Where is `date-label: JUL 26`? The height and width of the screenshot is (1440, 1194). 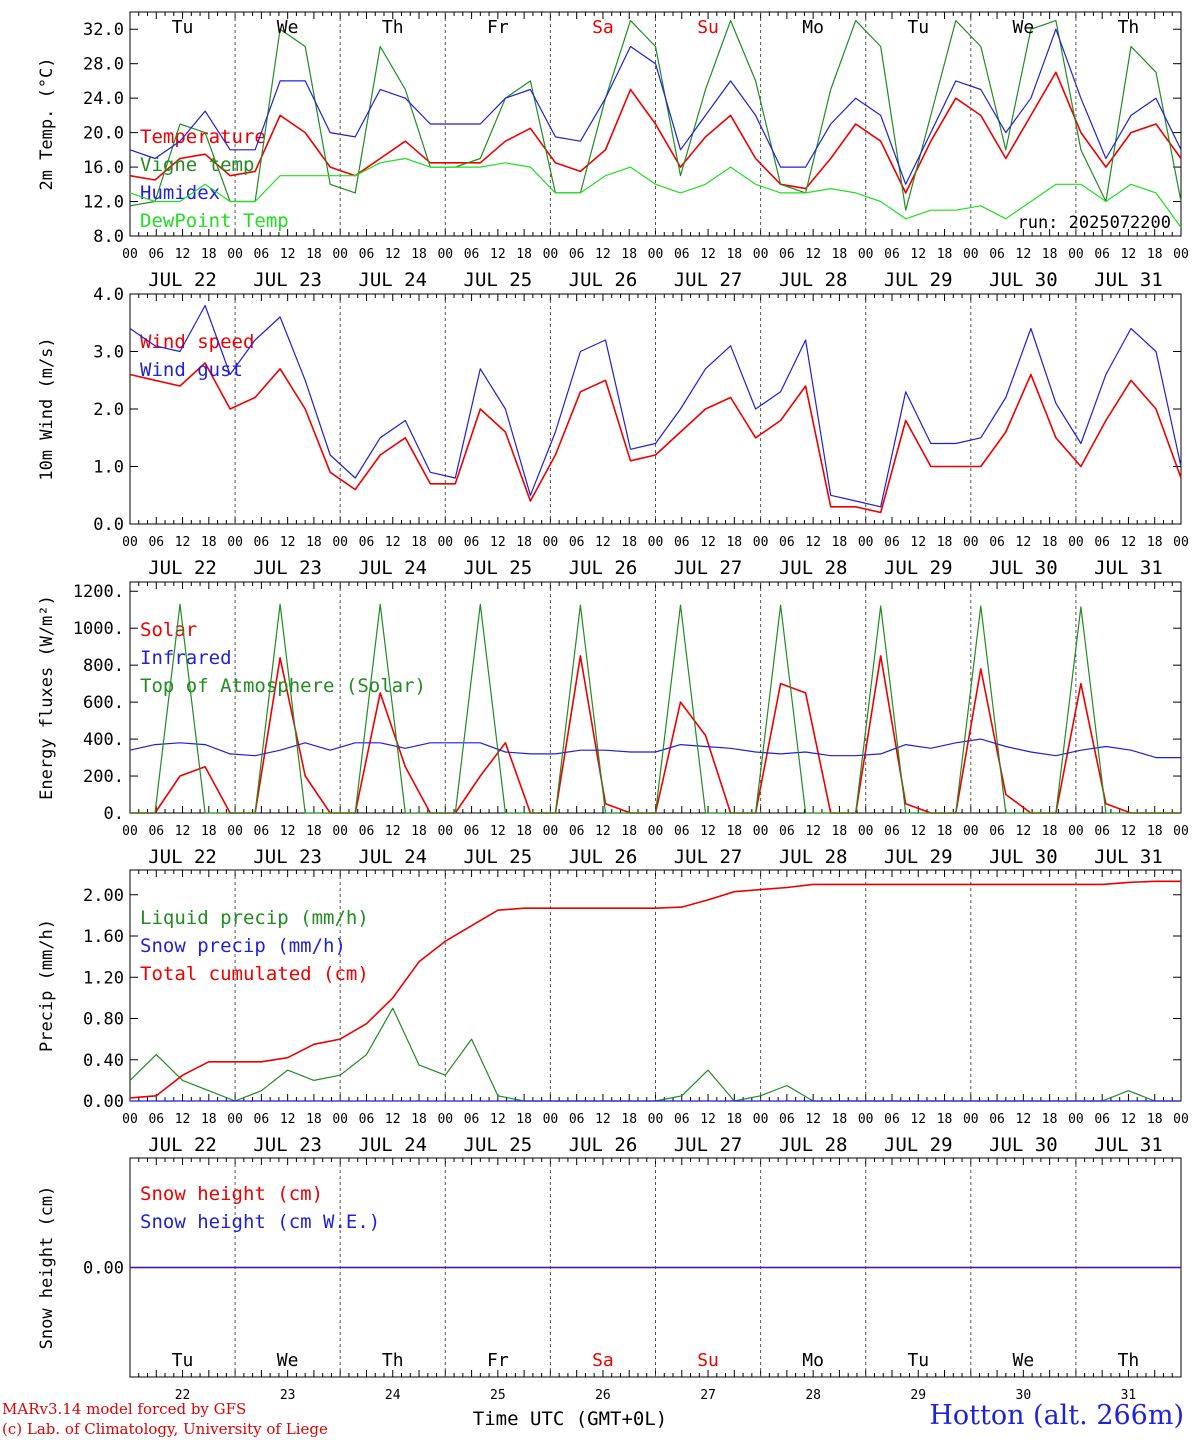 date-label: JUL 26 is located at coordinates (603, 1145).